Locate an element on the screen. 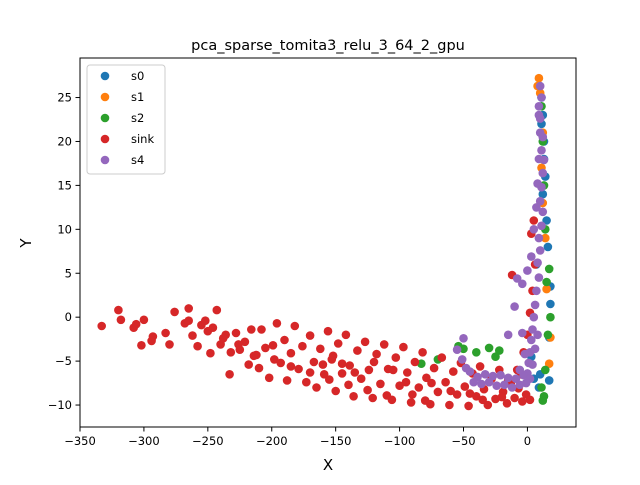  legend-marker-sink is located at coordinates (105, 139).